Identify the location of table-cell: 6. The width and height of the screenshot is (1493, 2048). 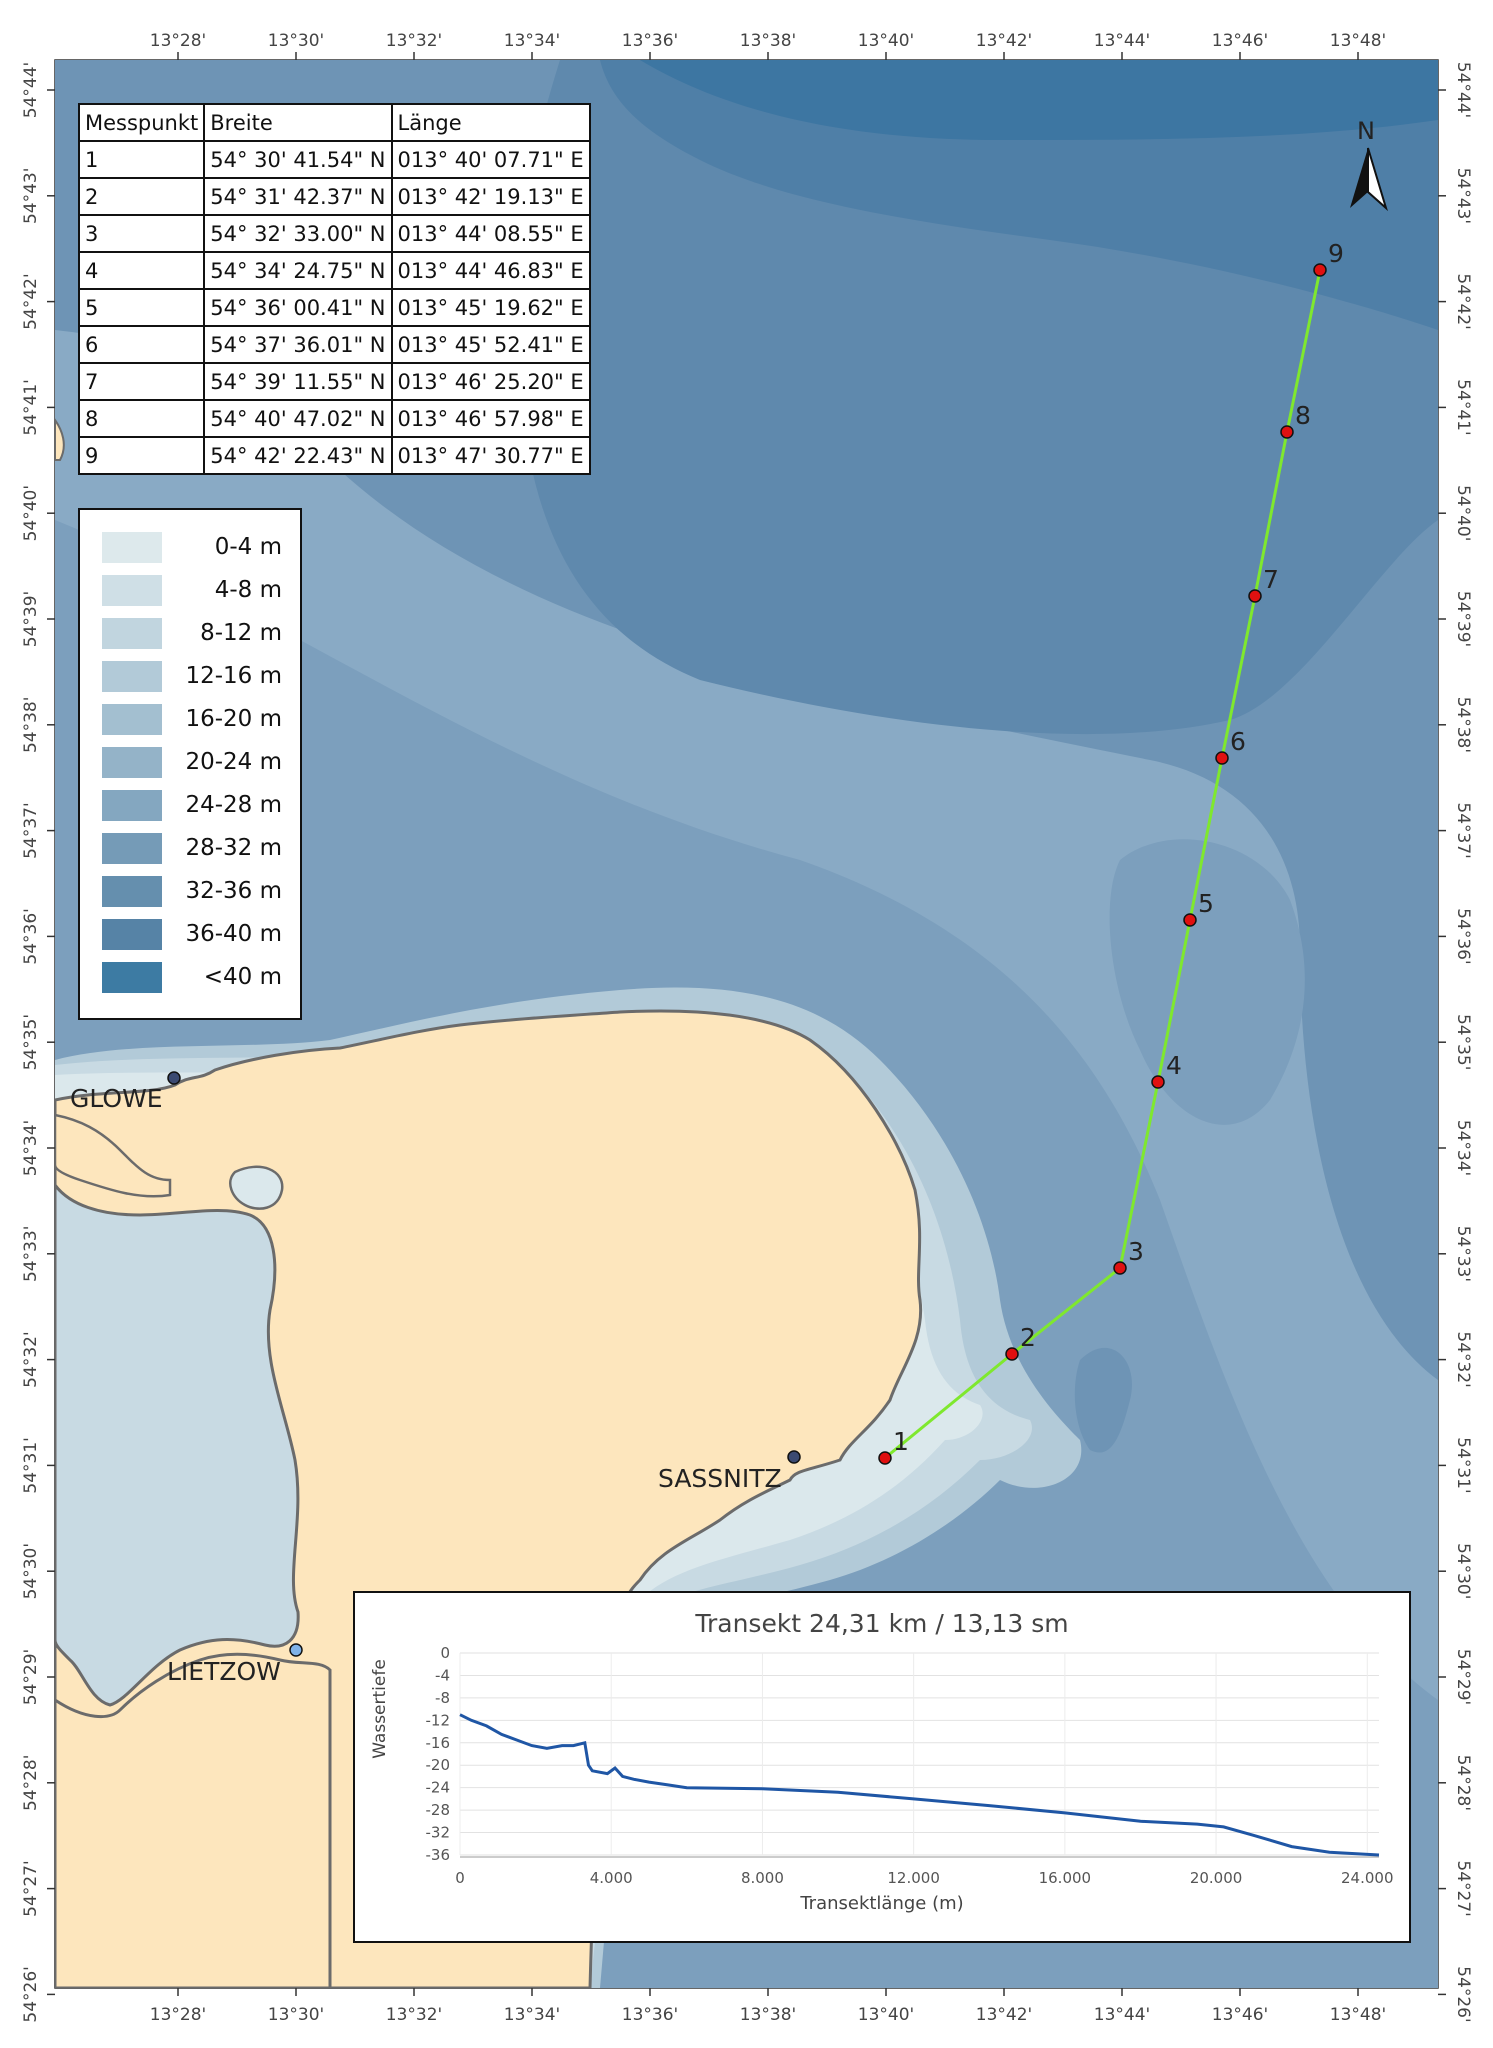
(141, 344).